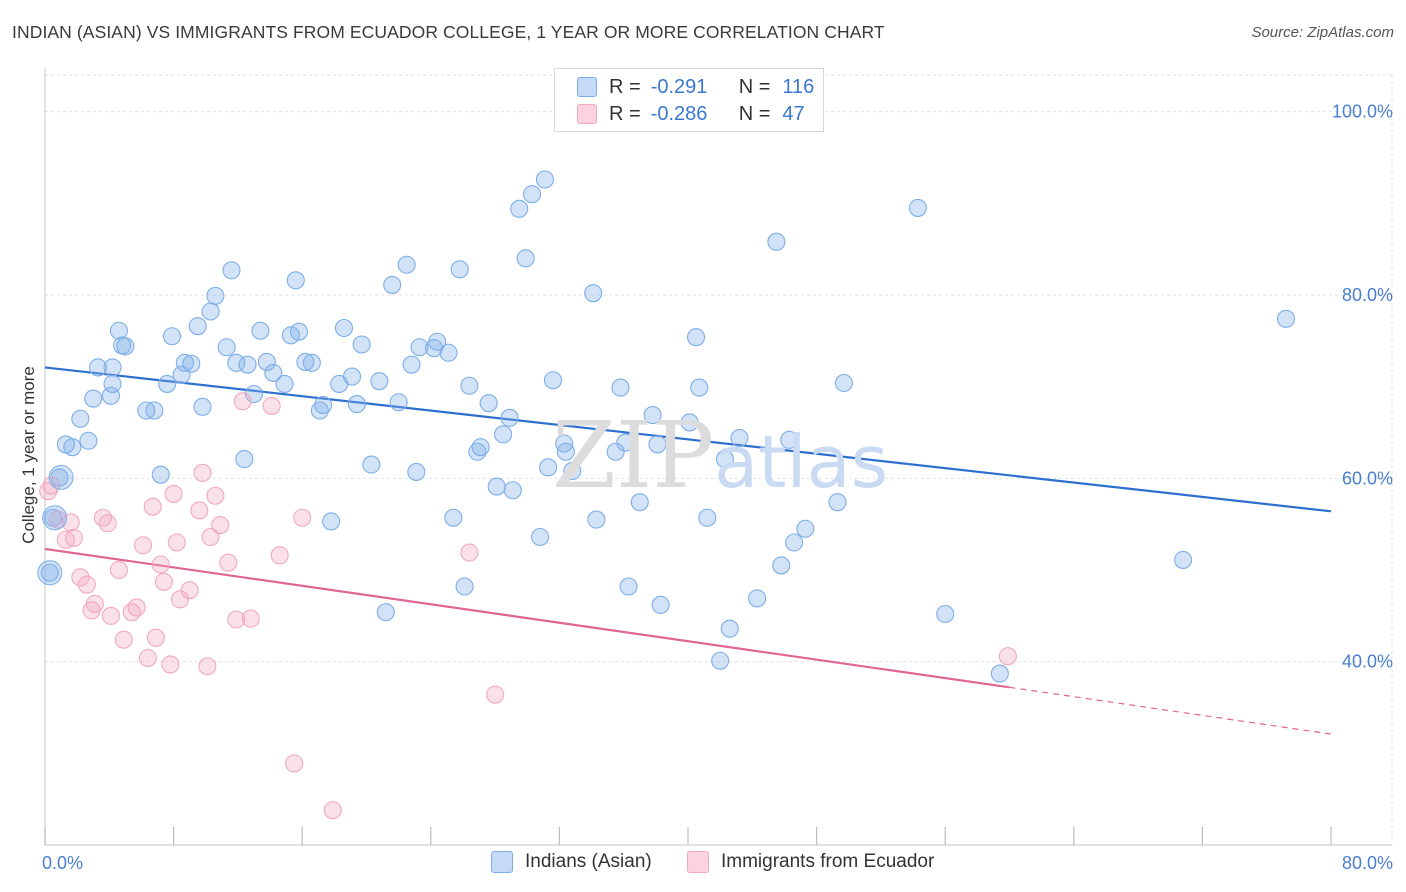  Describe the element at coordinates (793, 113) in the screenshot. I see `legend-n-value: 47` at that location.